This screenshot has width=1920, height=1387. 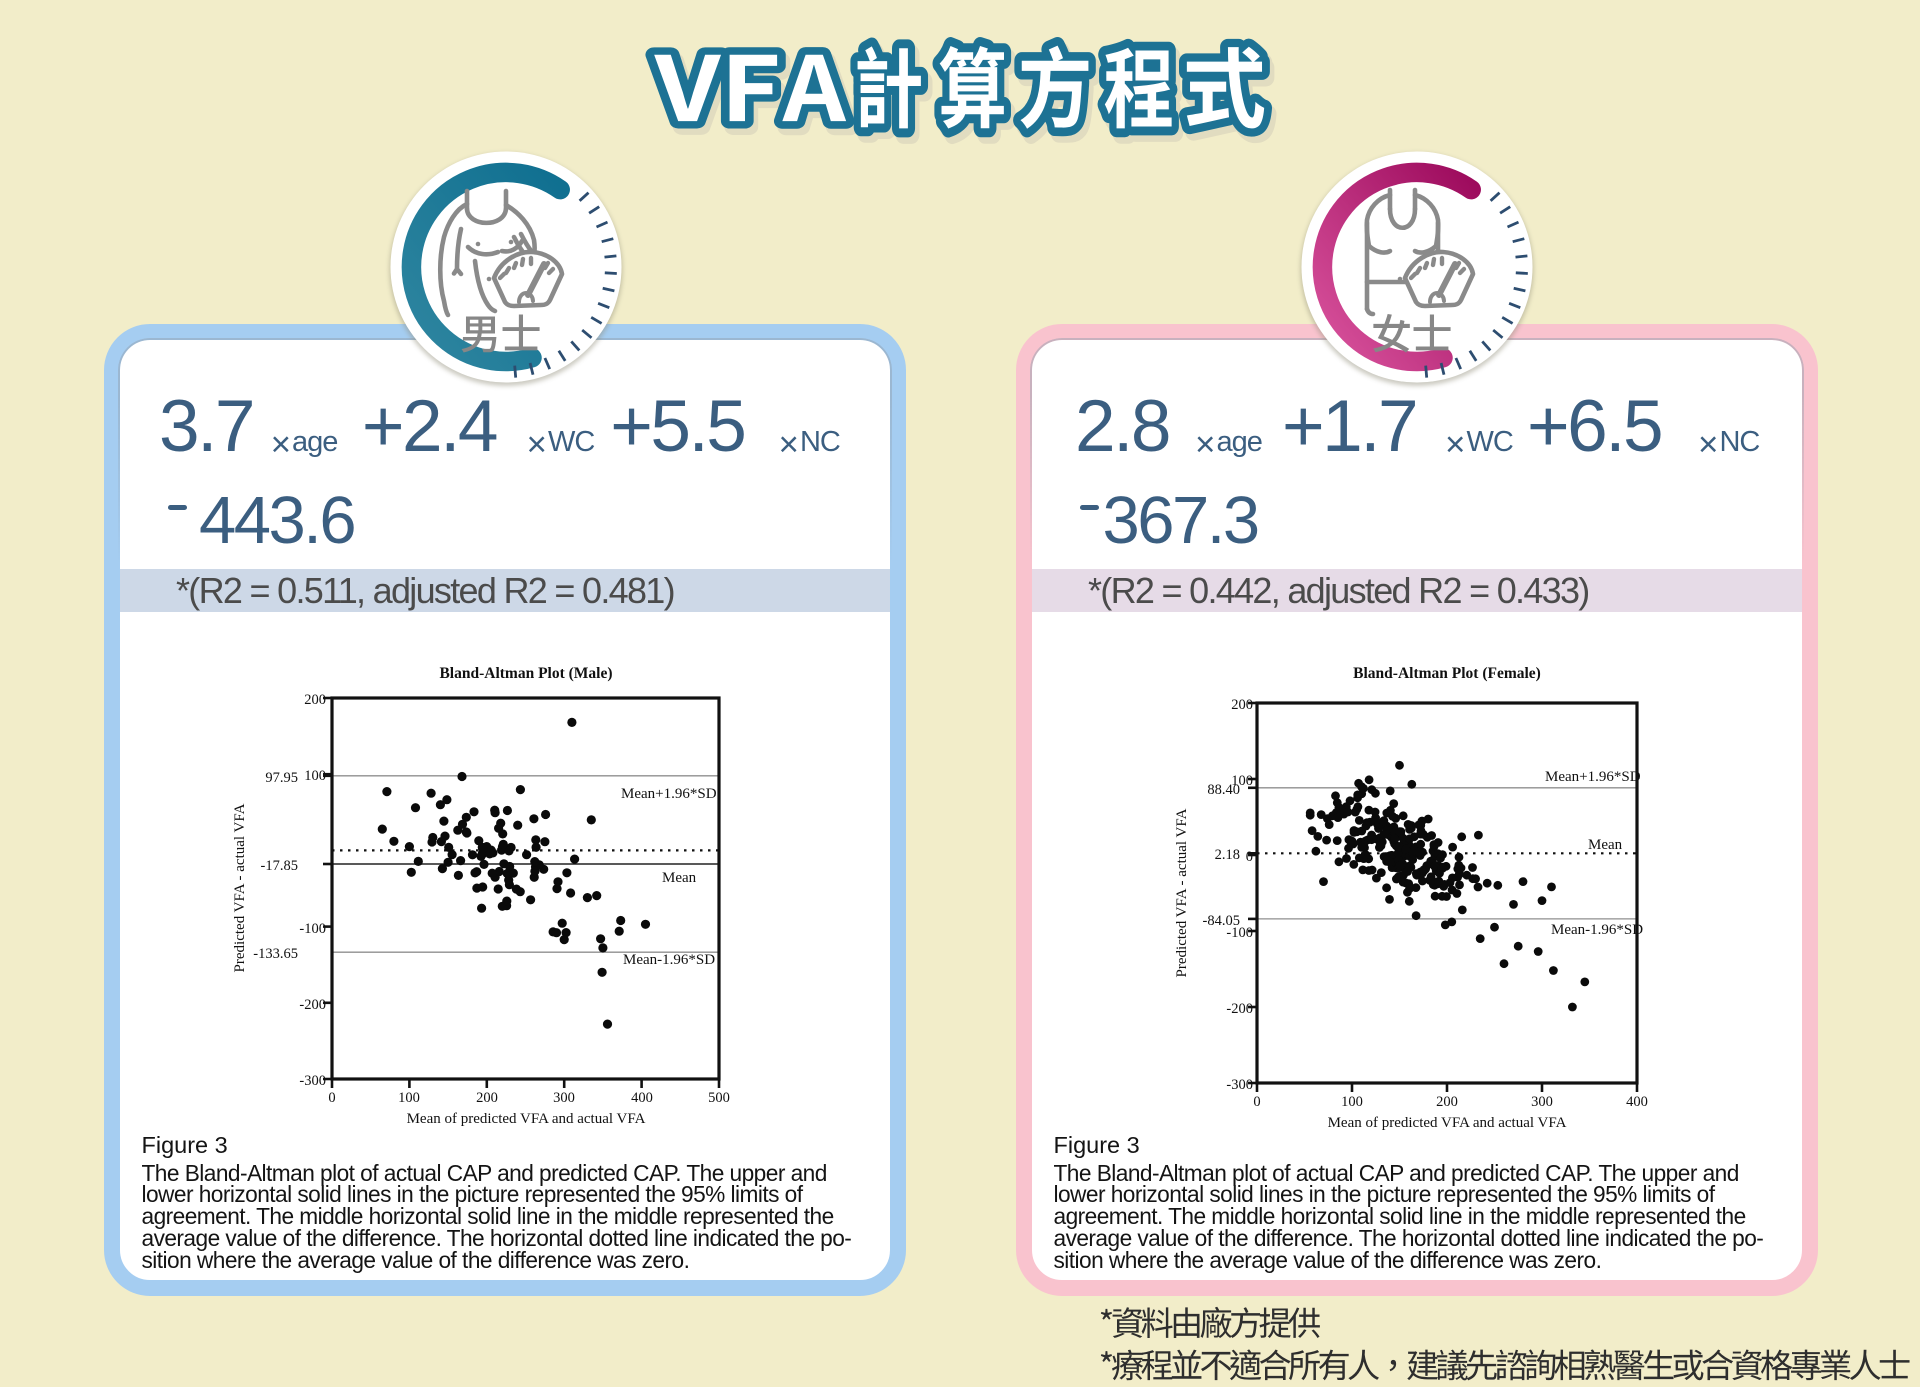 What do you see at coordinates (1447, 673) in the screenshot?
I see `svg-text: Bland-Altman Plot (Female)` at bounding box center [1447, 673].